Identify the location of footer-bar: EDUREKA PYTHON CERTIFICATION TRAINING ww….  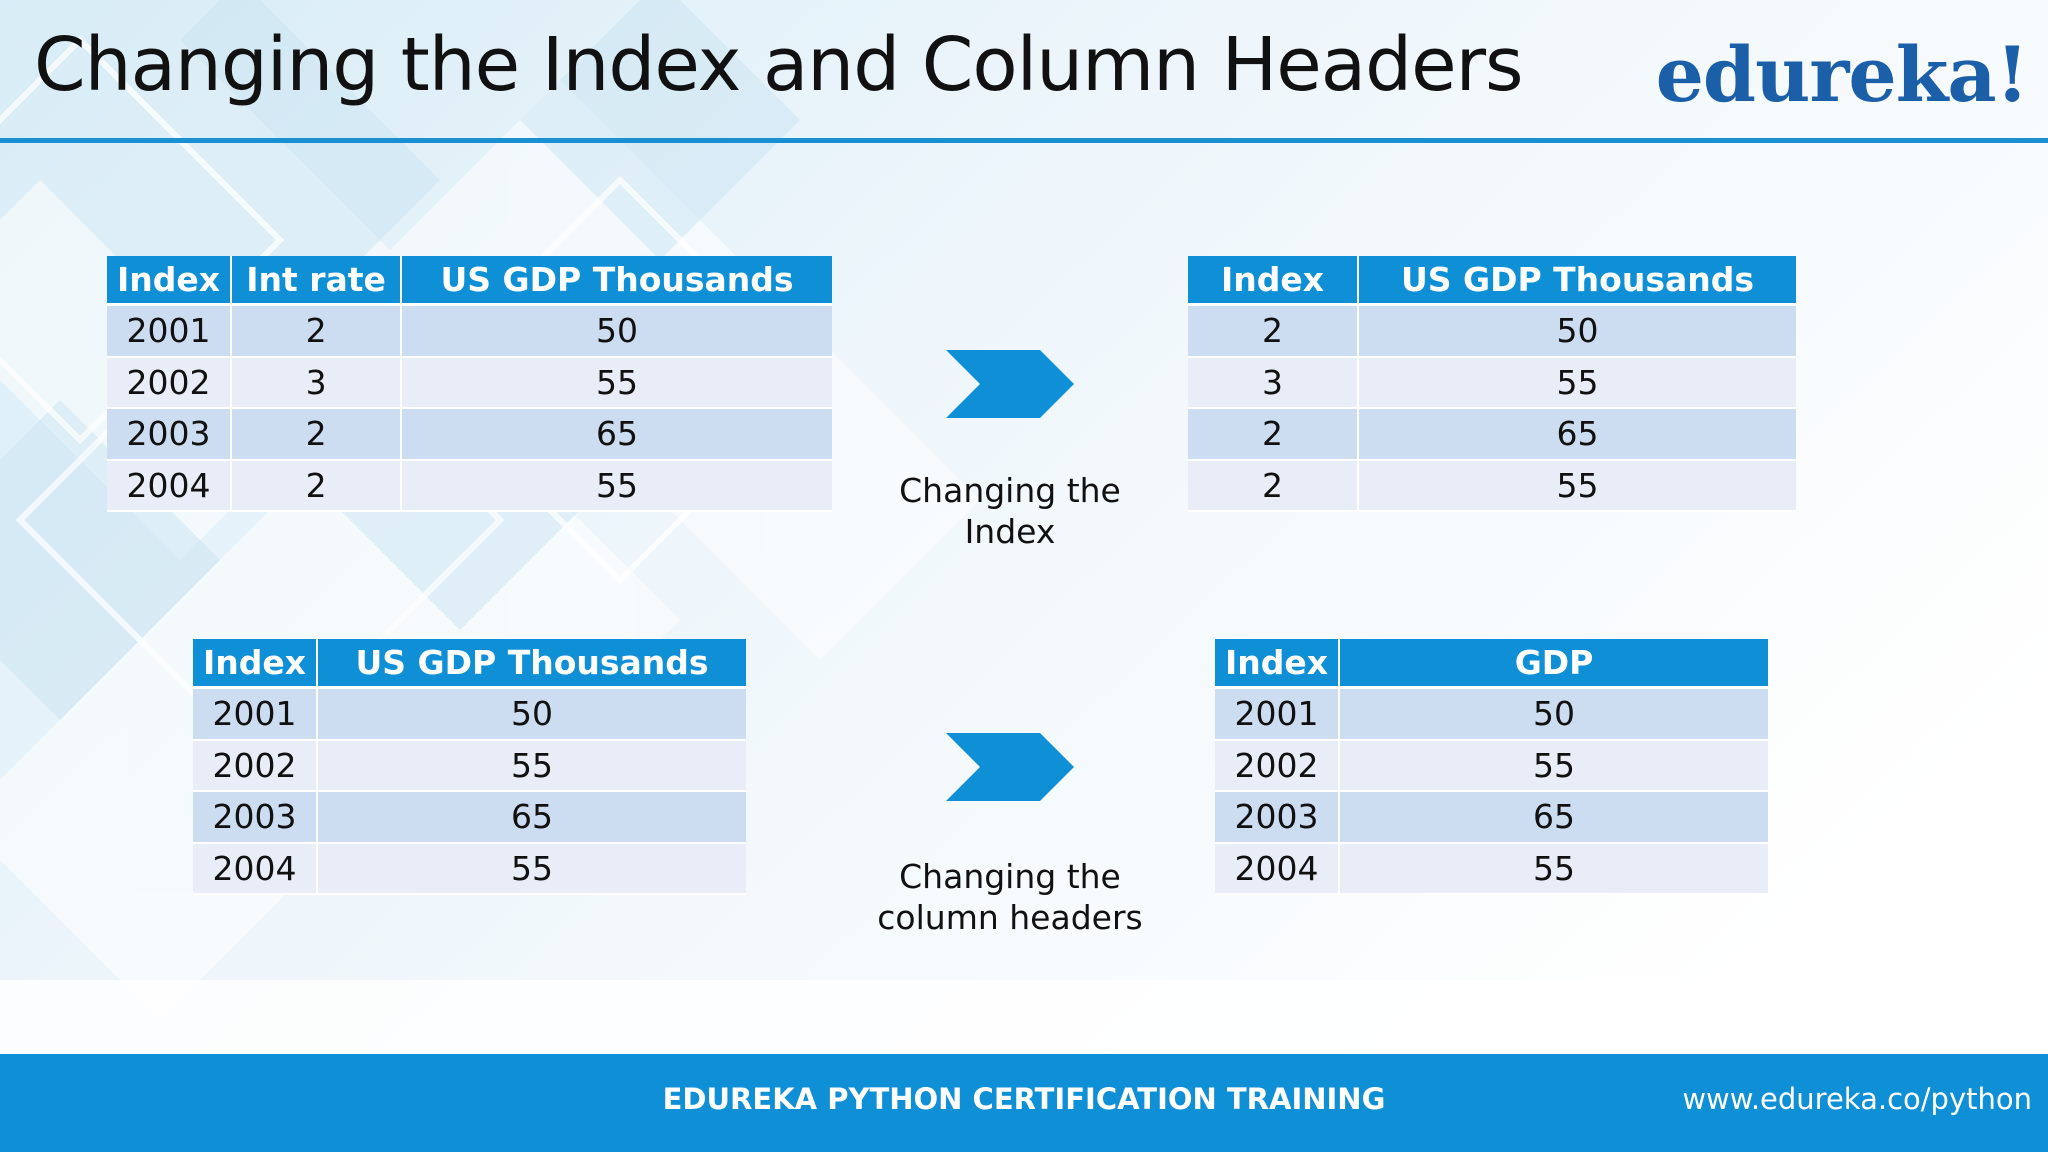
(1024, 1103).